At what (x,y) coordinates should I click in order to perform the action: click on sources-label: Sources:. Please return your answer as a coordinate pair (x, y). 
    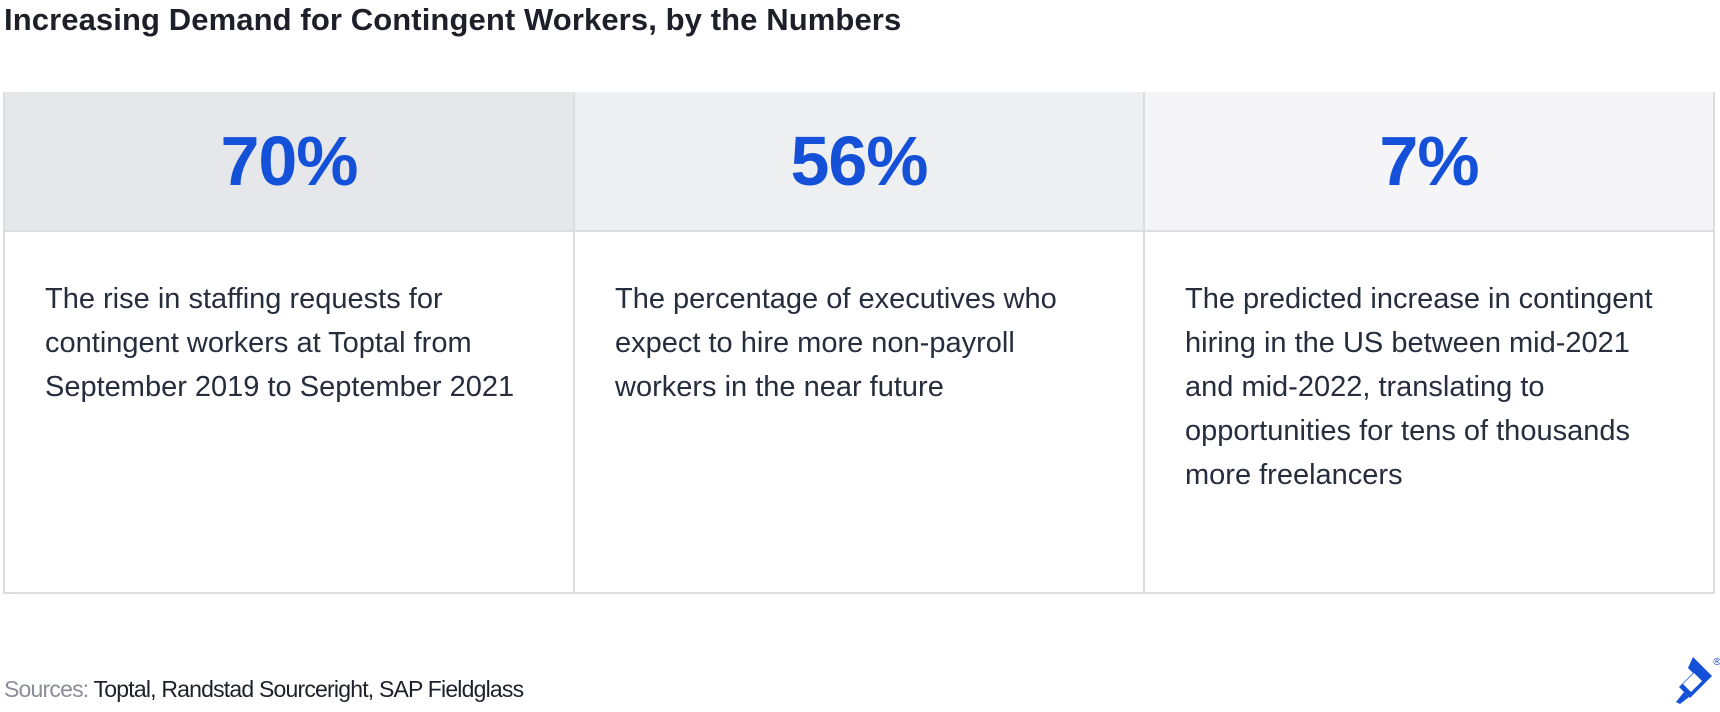
    Looking at the image, I should click on (46, 689).